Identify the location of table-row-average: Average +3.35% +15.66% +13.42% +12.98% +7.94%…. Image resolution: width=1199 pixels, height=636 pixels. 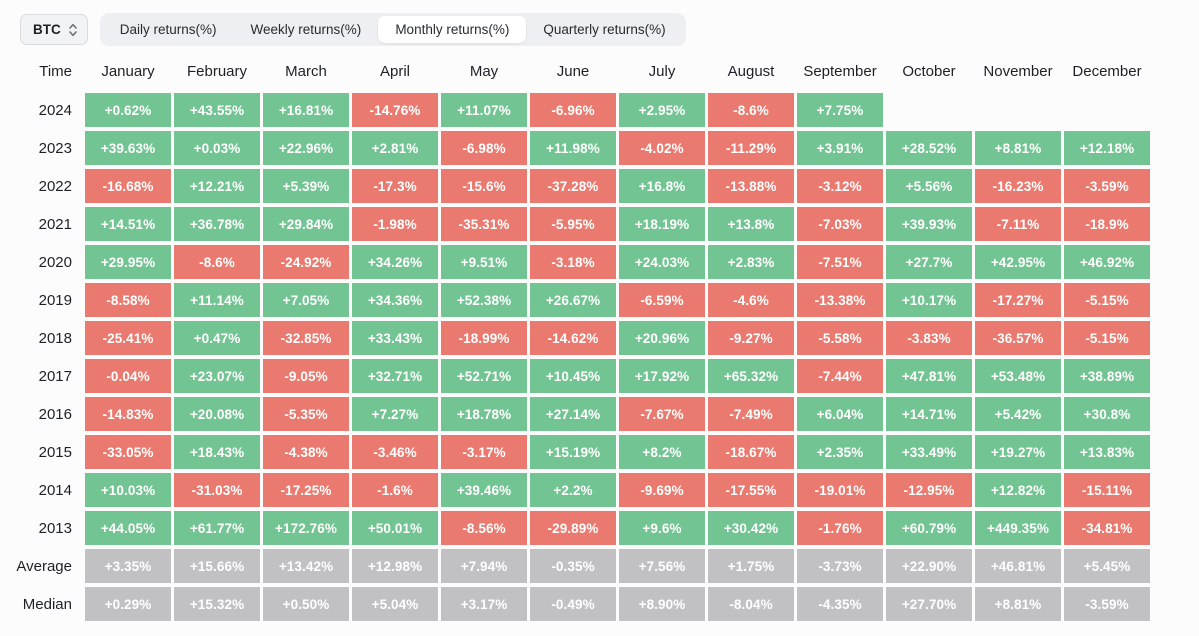
(599, 566).